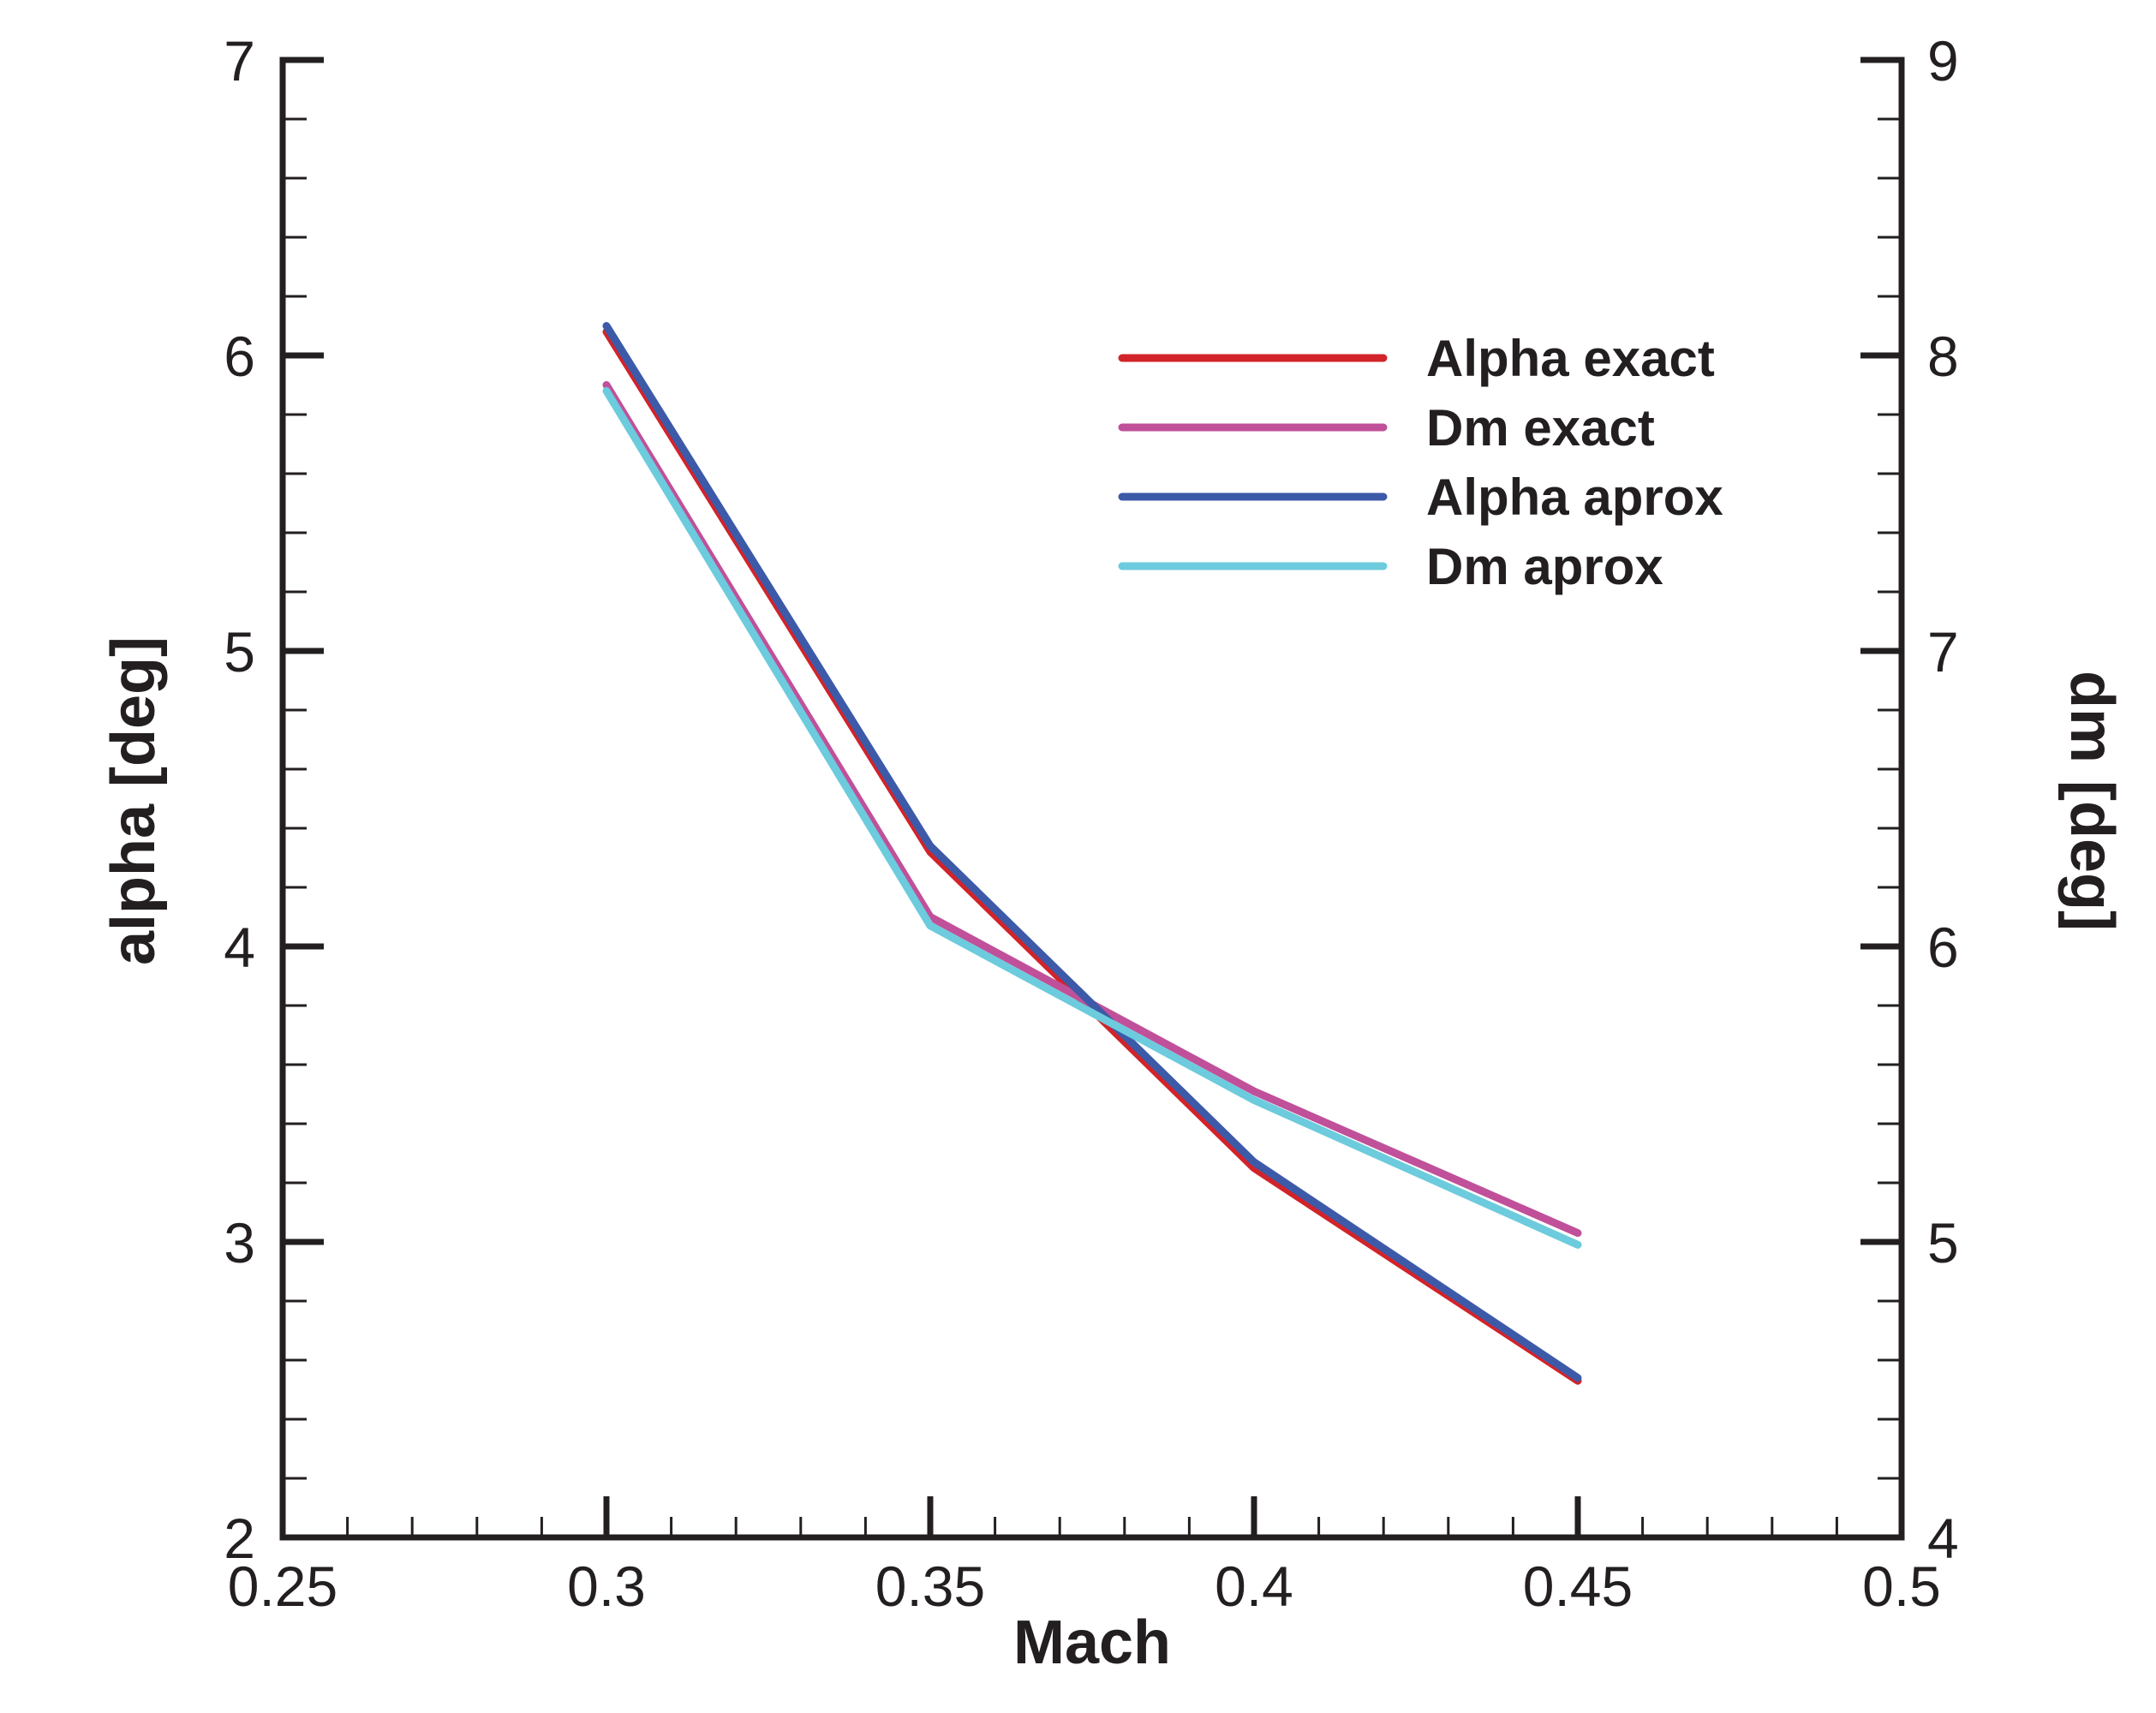 This screenshot has width=2156, height=1713. What do you see at coordinates (1901, 1586) in the screenshot?
I see `x-tick-label: 0.5` at bounding box center [1901, 1586].